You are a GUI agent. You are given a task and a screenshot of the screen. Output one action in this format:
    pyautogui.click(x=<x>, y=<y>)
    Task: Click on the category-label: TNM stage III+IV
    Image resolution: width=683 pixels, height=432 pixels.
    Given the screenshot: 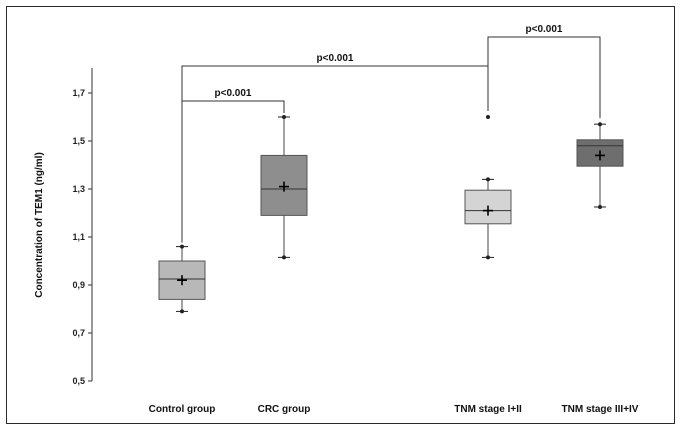 What is the action you would take?
    pyautogui.click(x=600, y=409)
    